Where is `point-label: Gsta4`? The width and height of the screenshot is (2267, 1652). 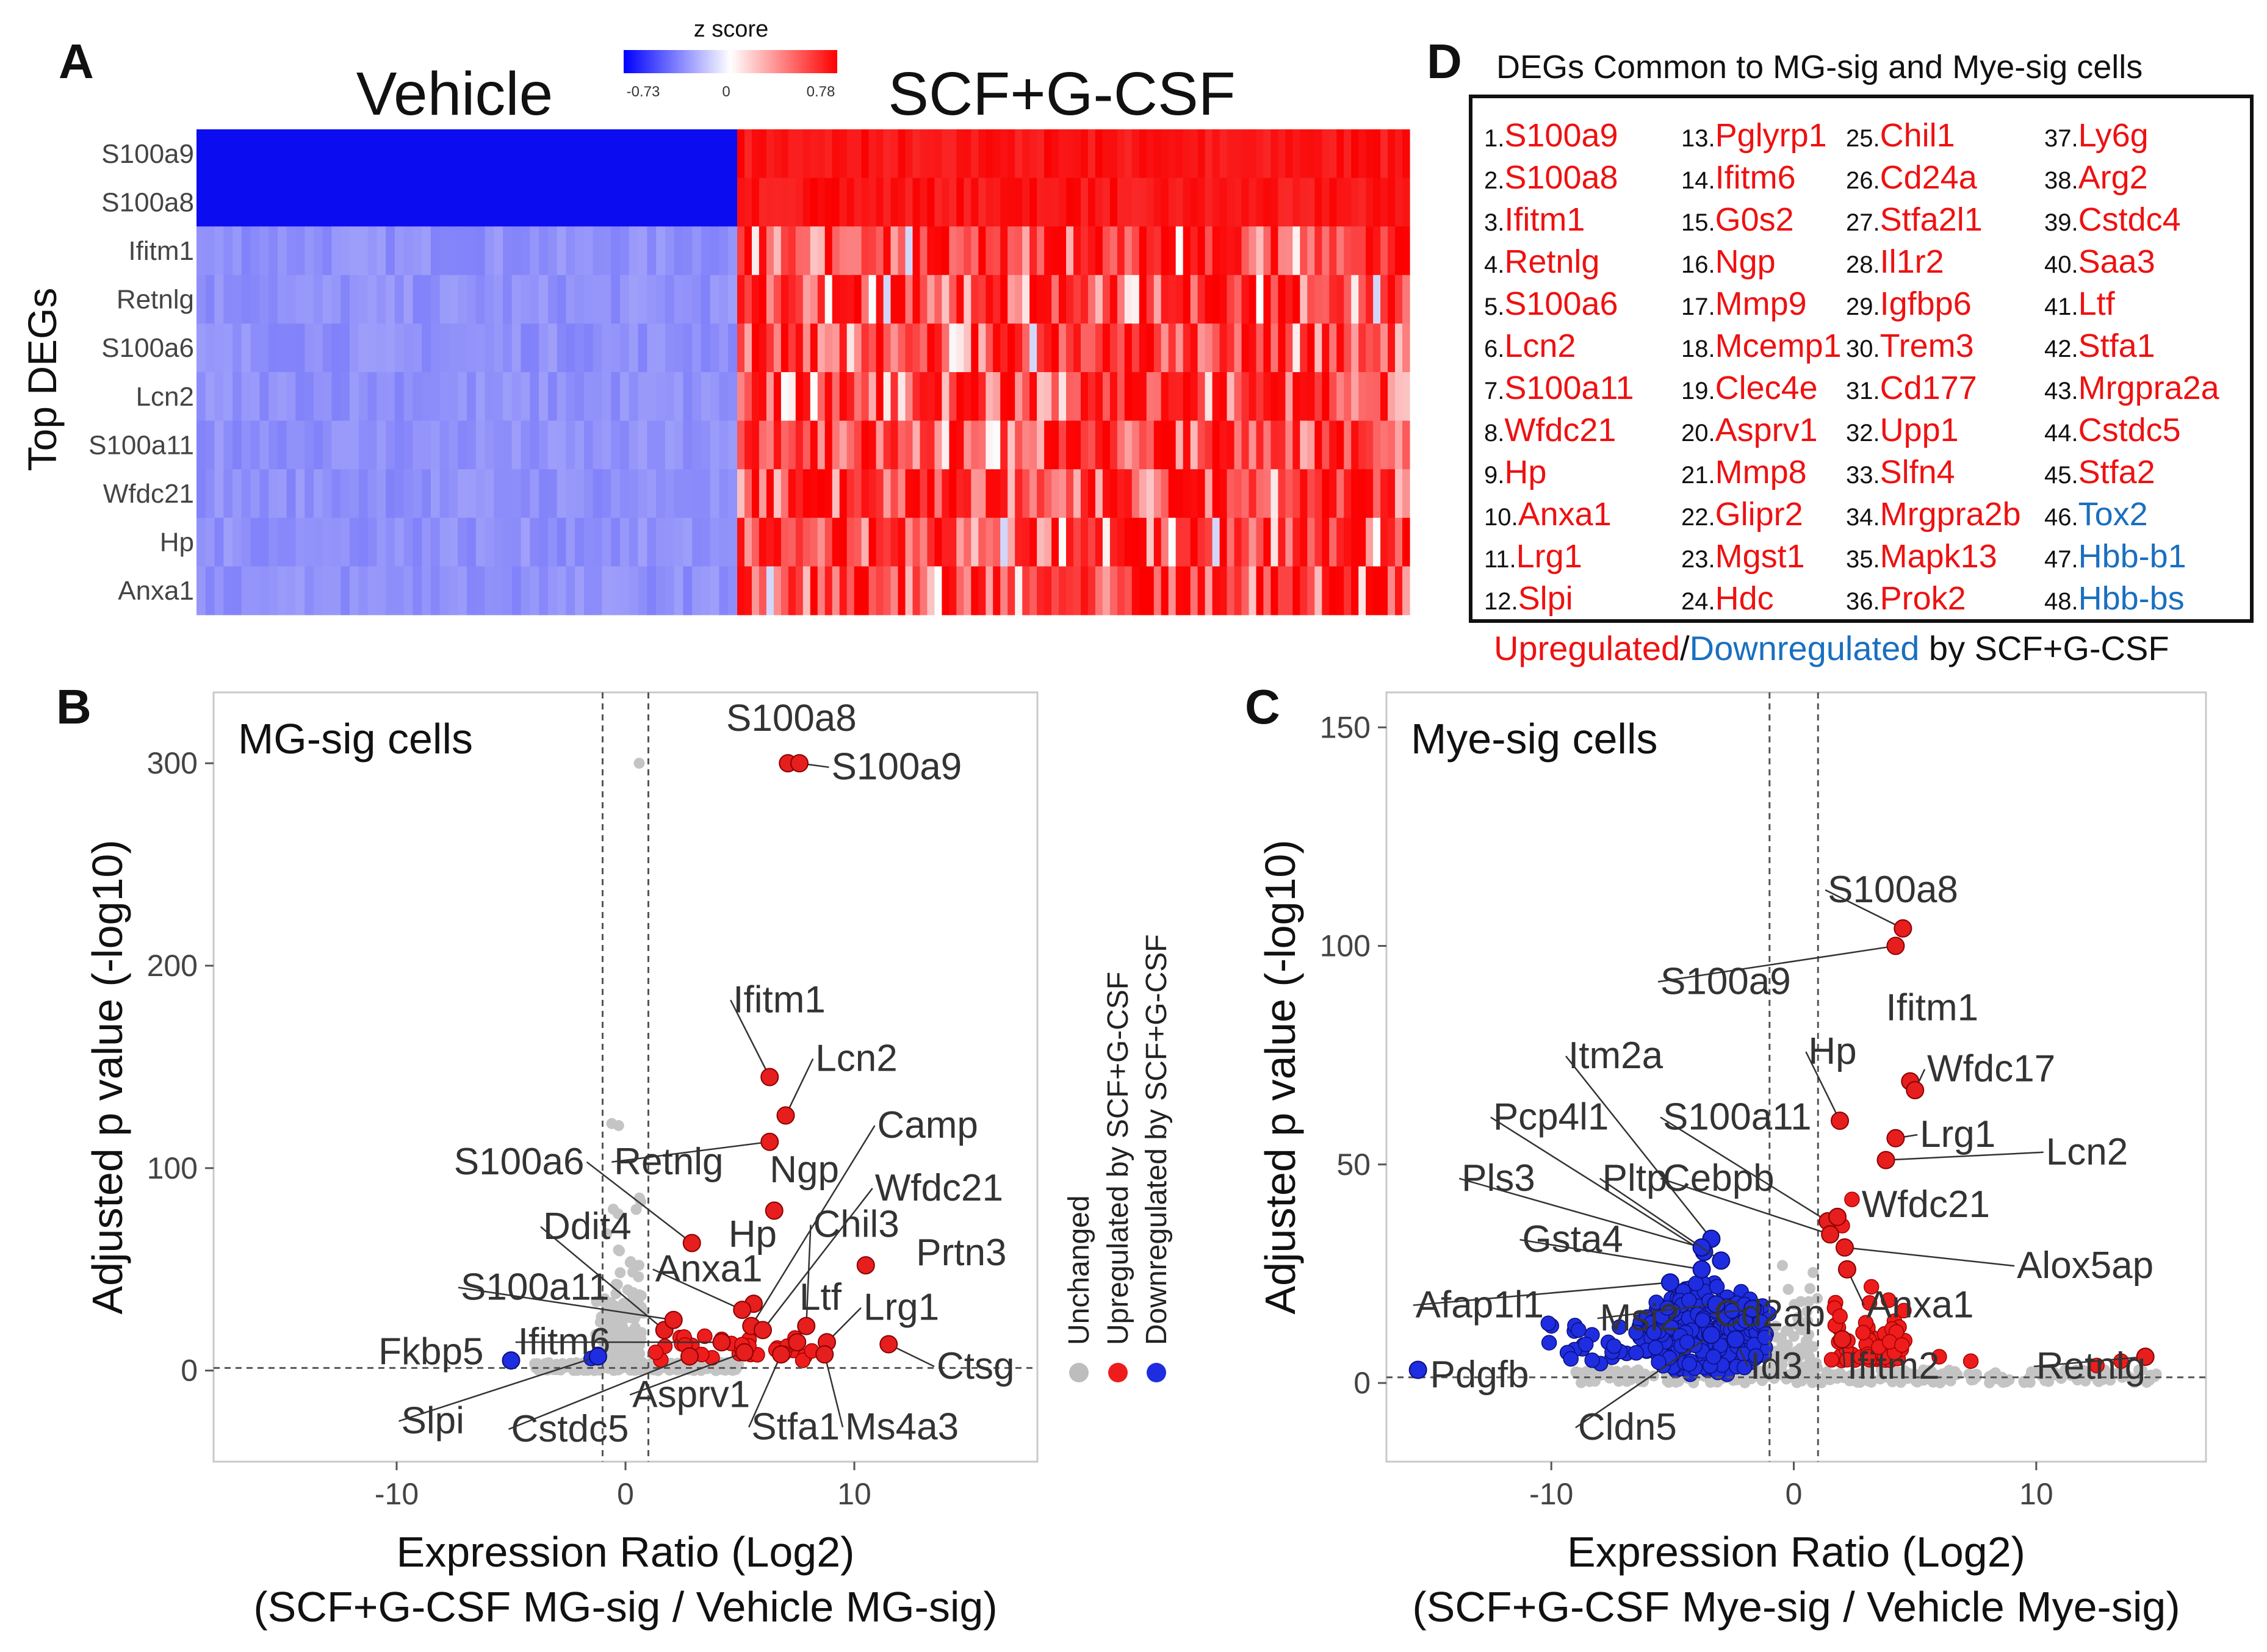
point-label: Gsta4 is located at coordinates (1573, 1239).